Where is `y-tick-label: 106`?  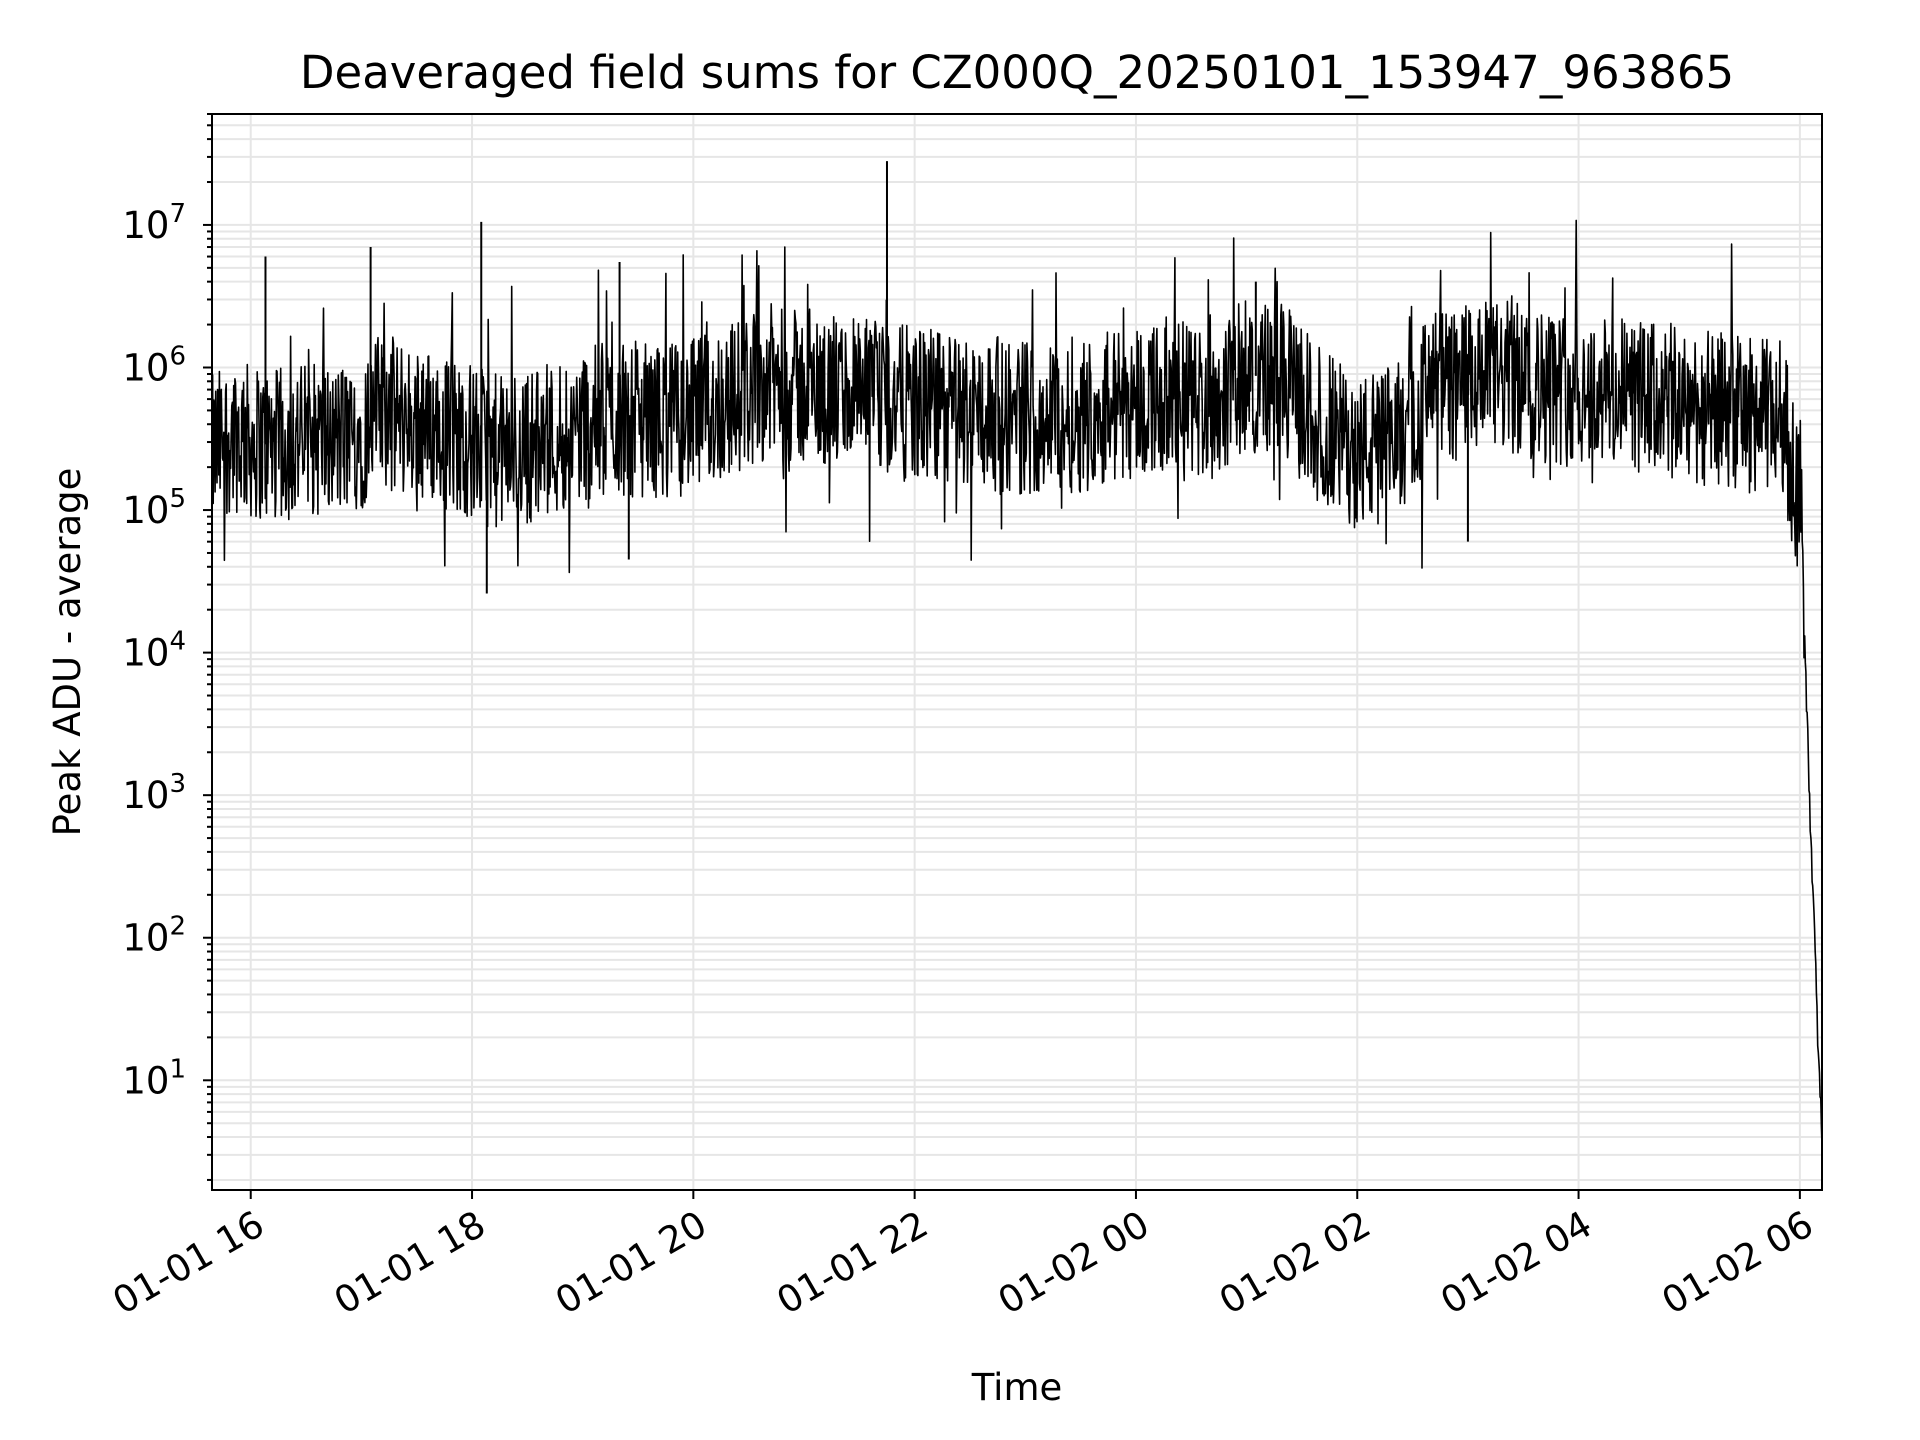
y-tick-label: 106 is located at coordinates (154, 365).